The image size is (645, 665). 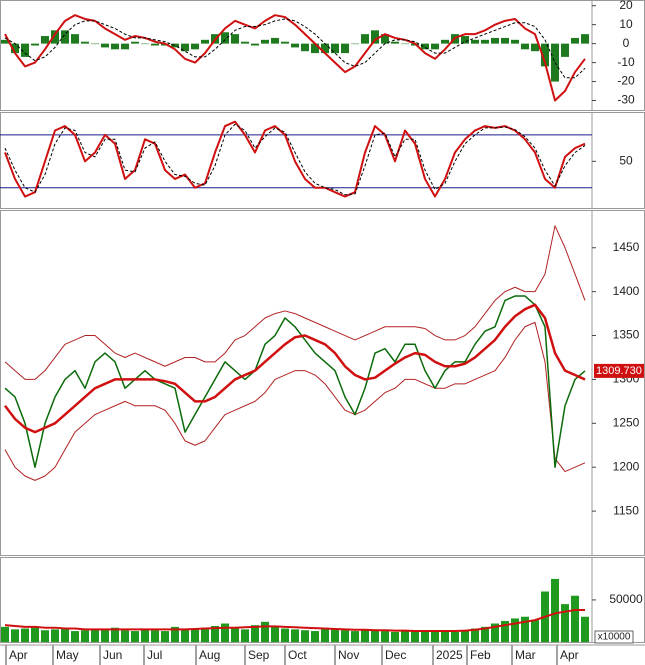 What do you see at coordinates (626, 81) in the screenshot?
I see `y-tick-label: -20` at bounding box center [626, 81].